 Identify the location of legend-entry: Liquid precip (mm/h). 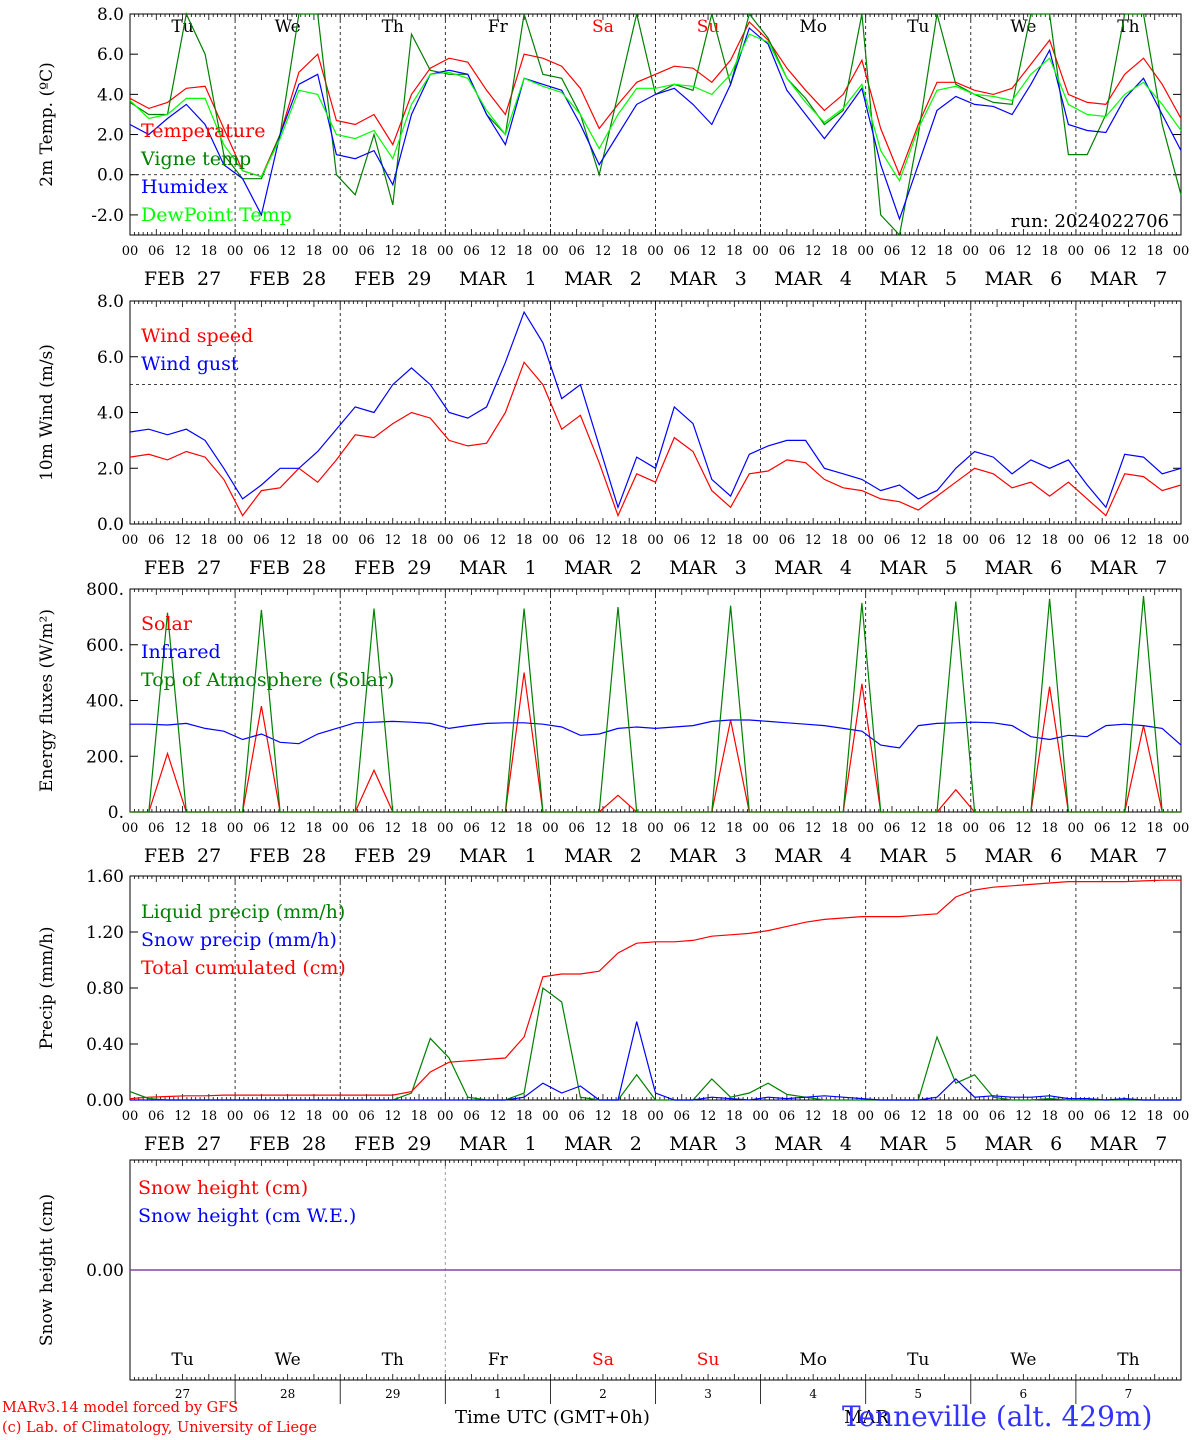
(243, 912).